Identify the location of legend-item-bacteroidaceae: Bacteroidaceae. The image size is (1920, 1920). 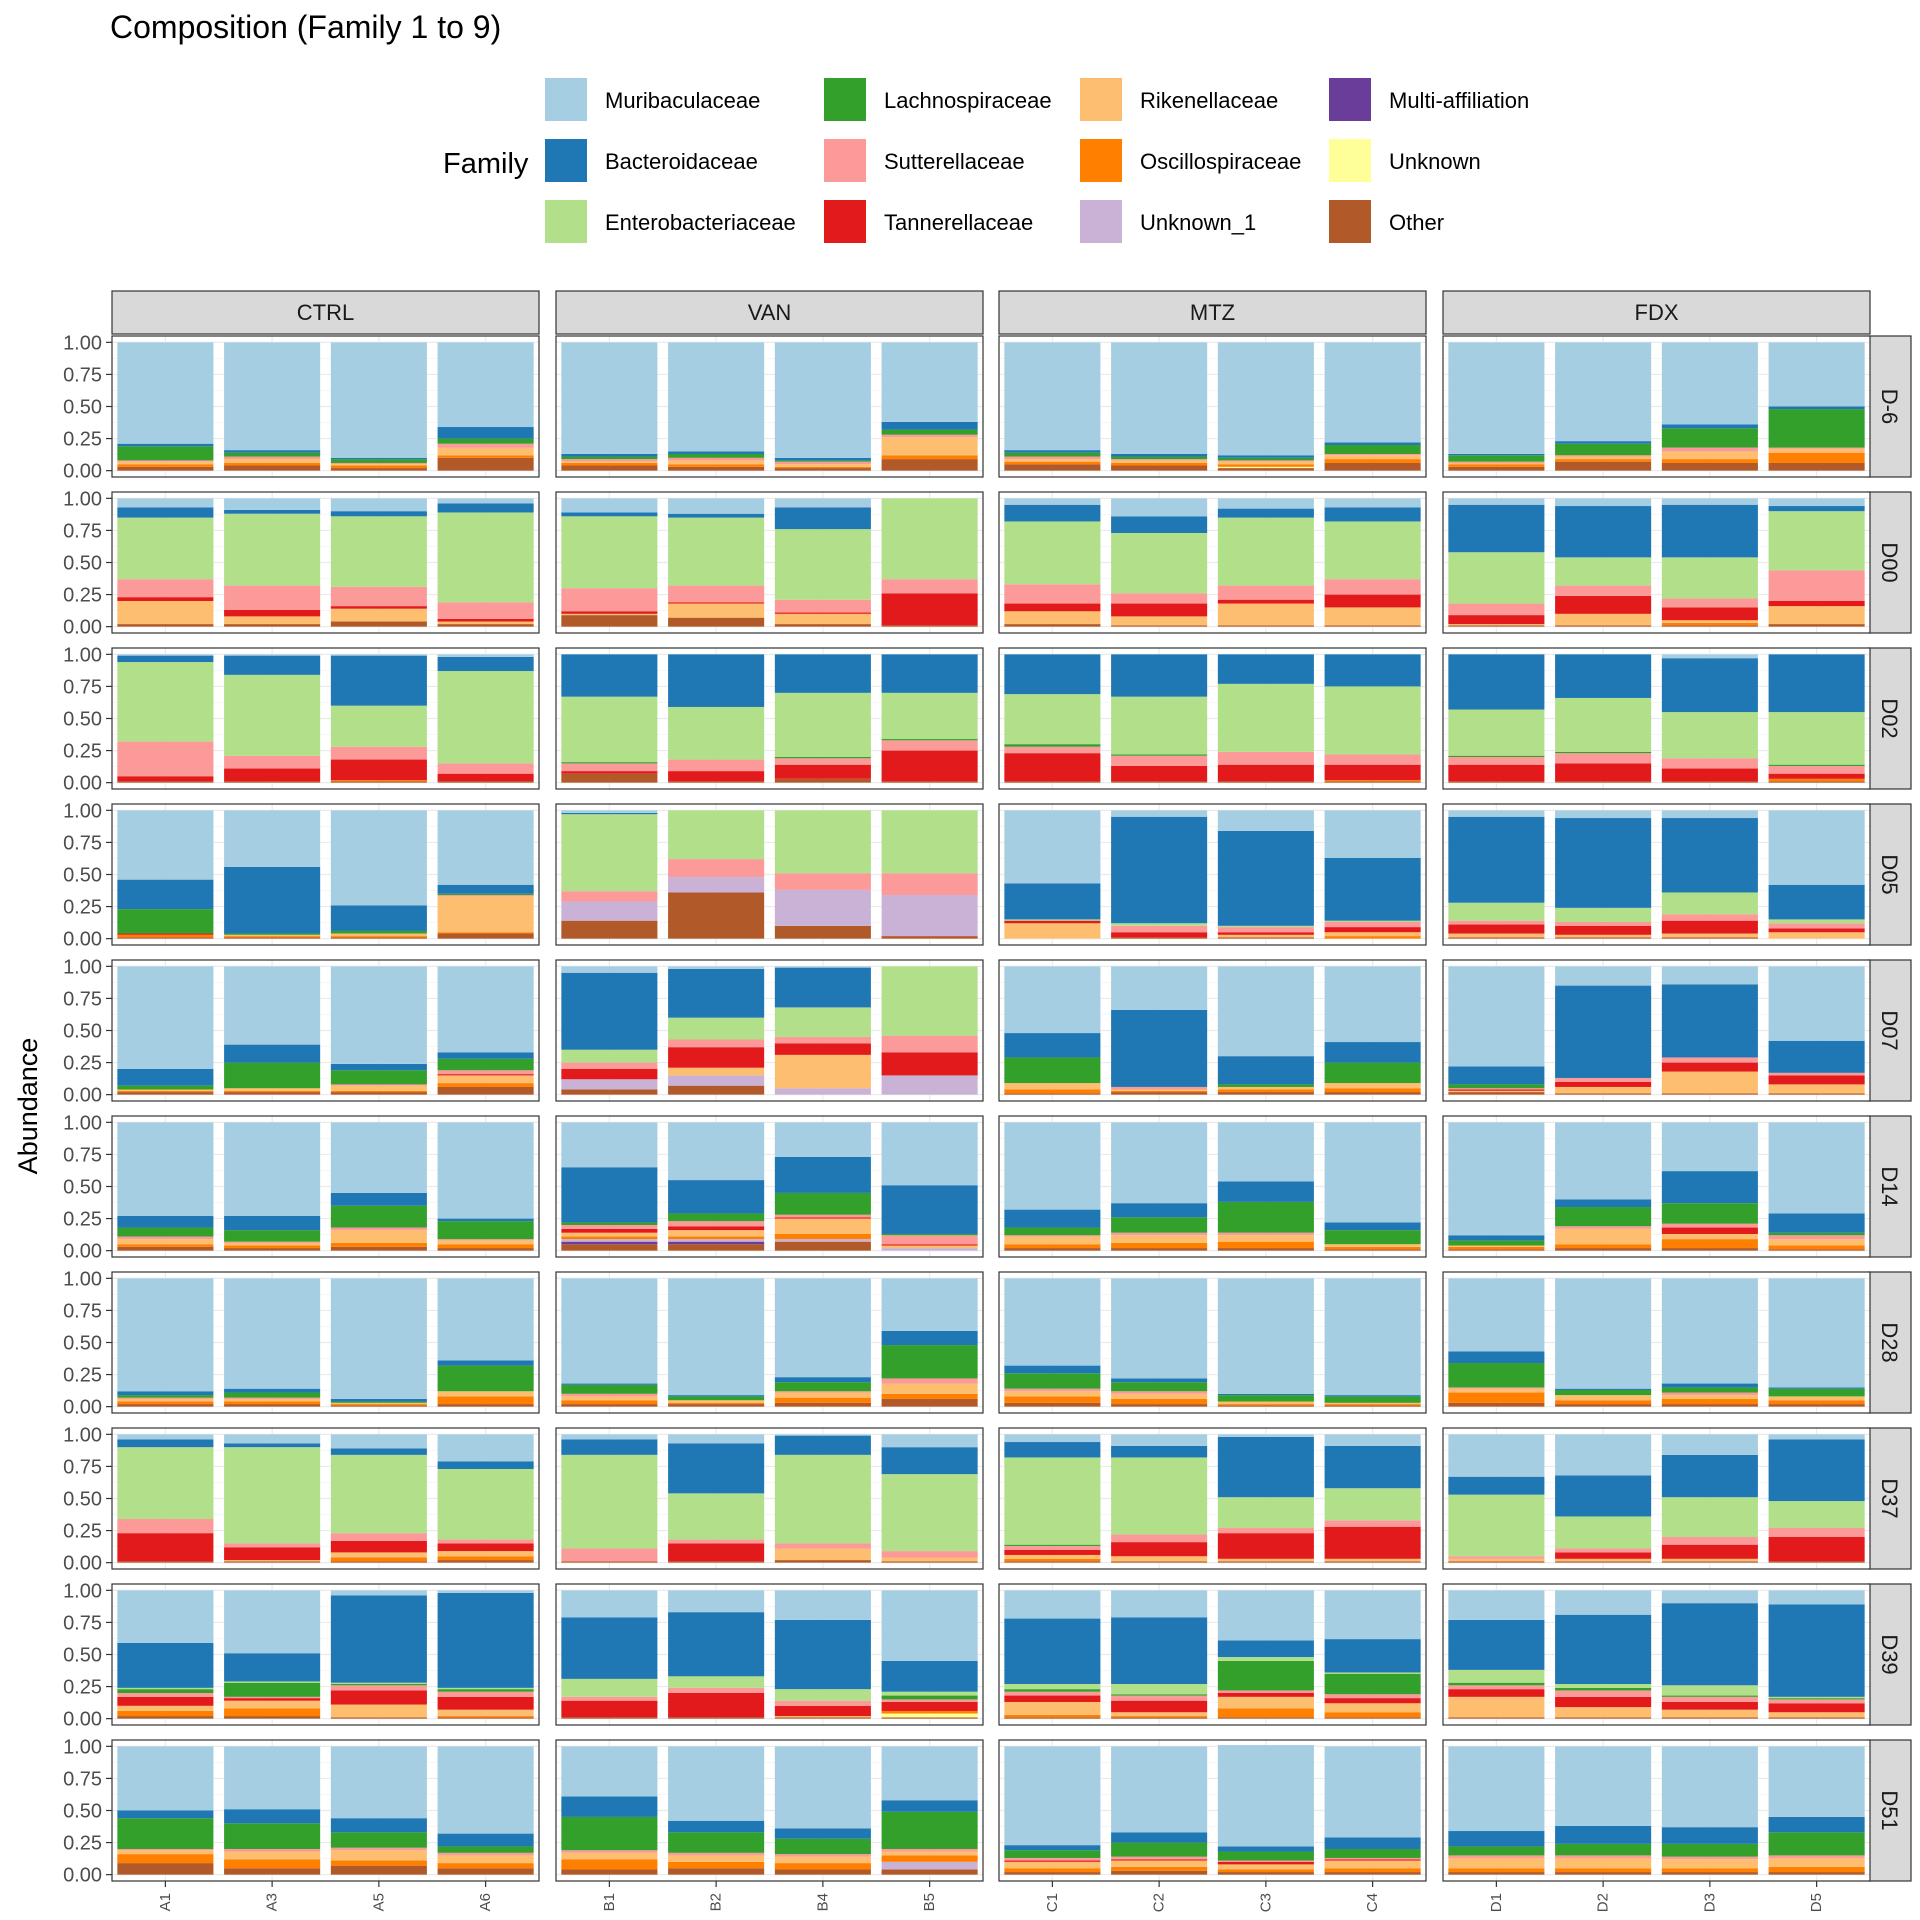
(651, 160).